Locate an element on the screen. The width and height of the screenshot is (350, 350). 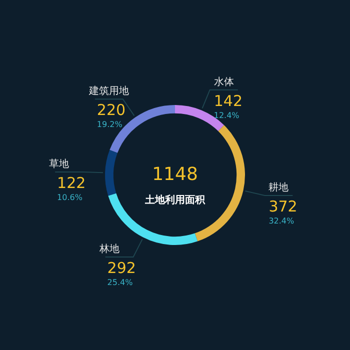
text: 19.2% is located at coordinates (109, 125).